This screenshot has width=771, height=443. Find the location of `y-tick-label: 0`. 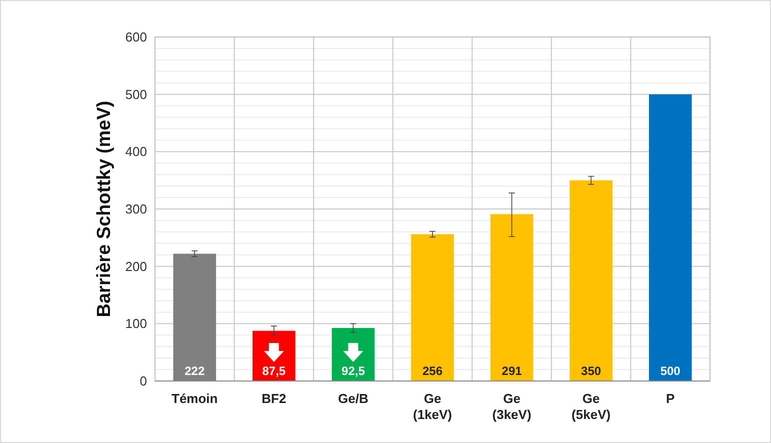

y-tick-label: 0 is located at coordinates (143, 381).